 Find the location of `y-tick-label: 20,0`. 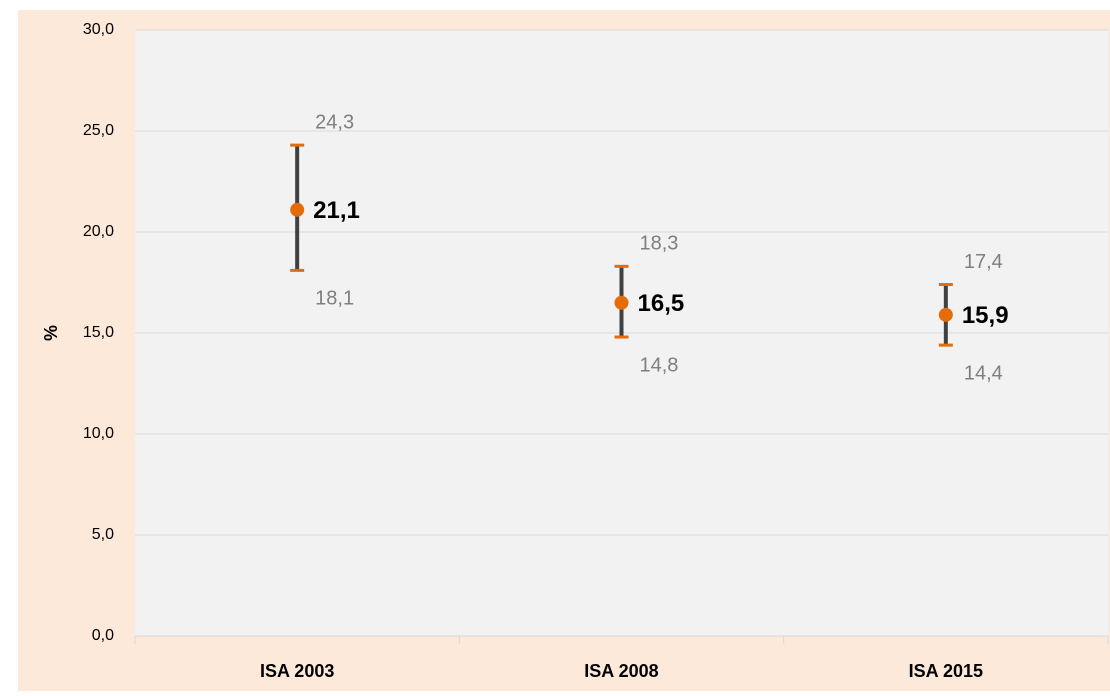

y-tick-label: 20,0 is located at coordinates (98, 231).